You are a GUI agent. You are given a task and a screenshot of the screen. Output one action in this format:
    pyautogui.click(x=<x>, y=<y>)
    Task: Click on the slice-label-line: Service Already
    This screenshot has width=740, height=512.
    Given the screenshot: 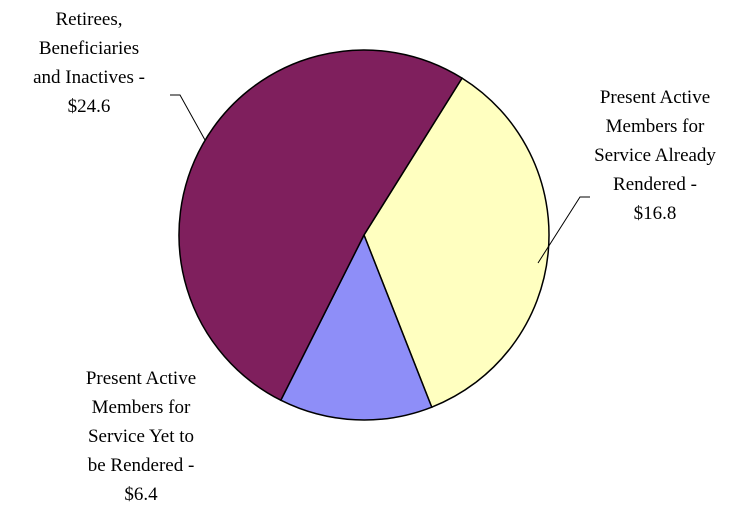 What is the action you would take?
    pyautogui.click(x=655, y=155)
    